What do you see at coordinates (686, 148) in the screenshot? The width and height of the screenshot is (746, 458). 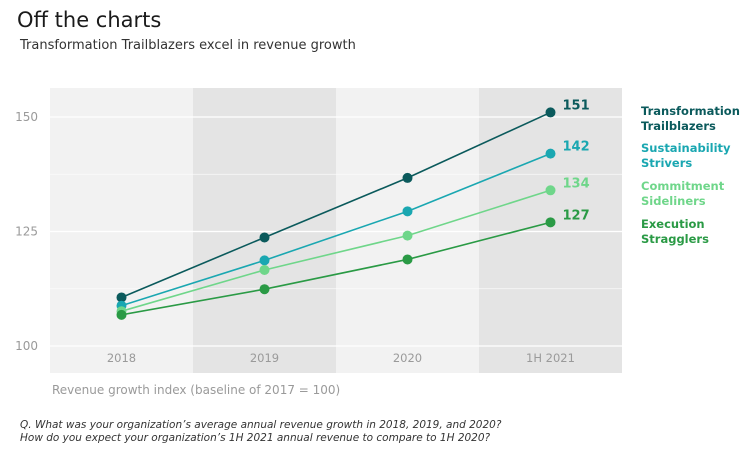 I see `legend-label-line: Sustainability` at bounding box center [686, 148].